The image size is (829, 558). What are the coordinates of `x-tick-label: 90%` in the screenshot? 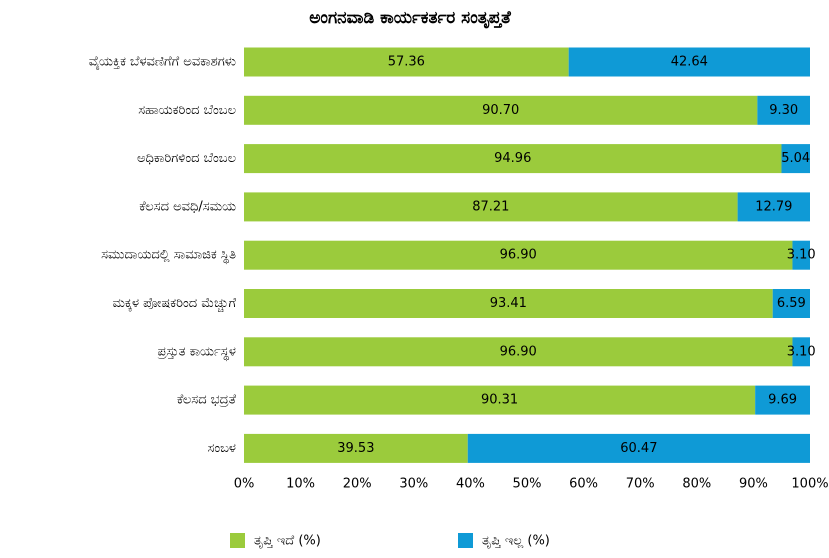 It's located at (753, 484).